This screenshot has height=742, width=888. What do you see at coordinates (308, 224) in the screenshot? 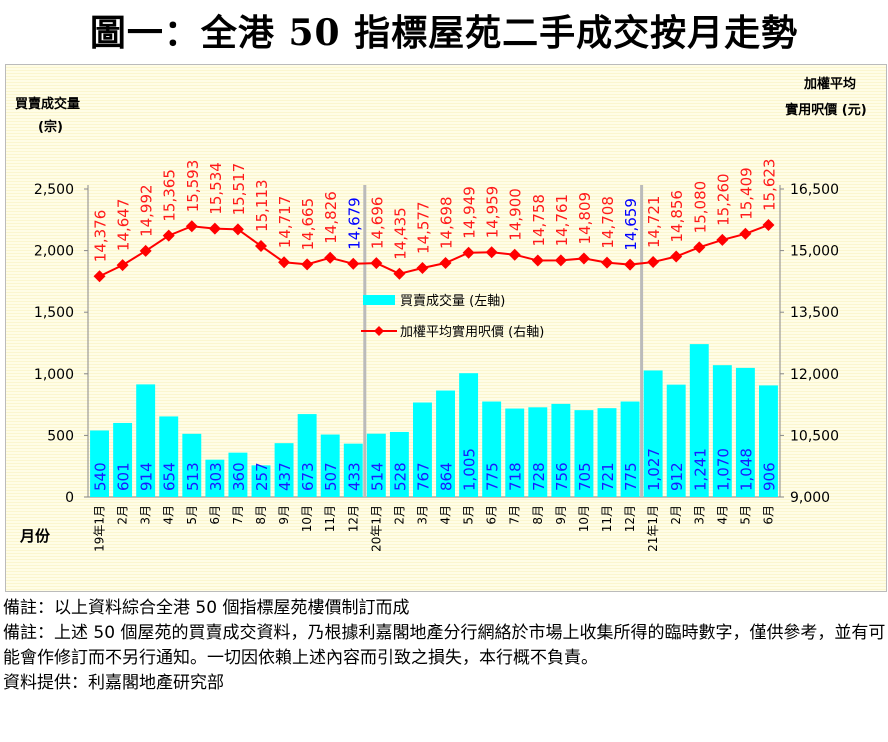
I see `price-value-label: 14,665` at bounding box center [308, 224].